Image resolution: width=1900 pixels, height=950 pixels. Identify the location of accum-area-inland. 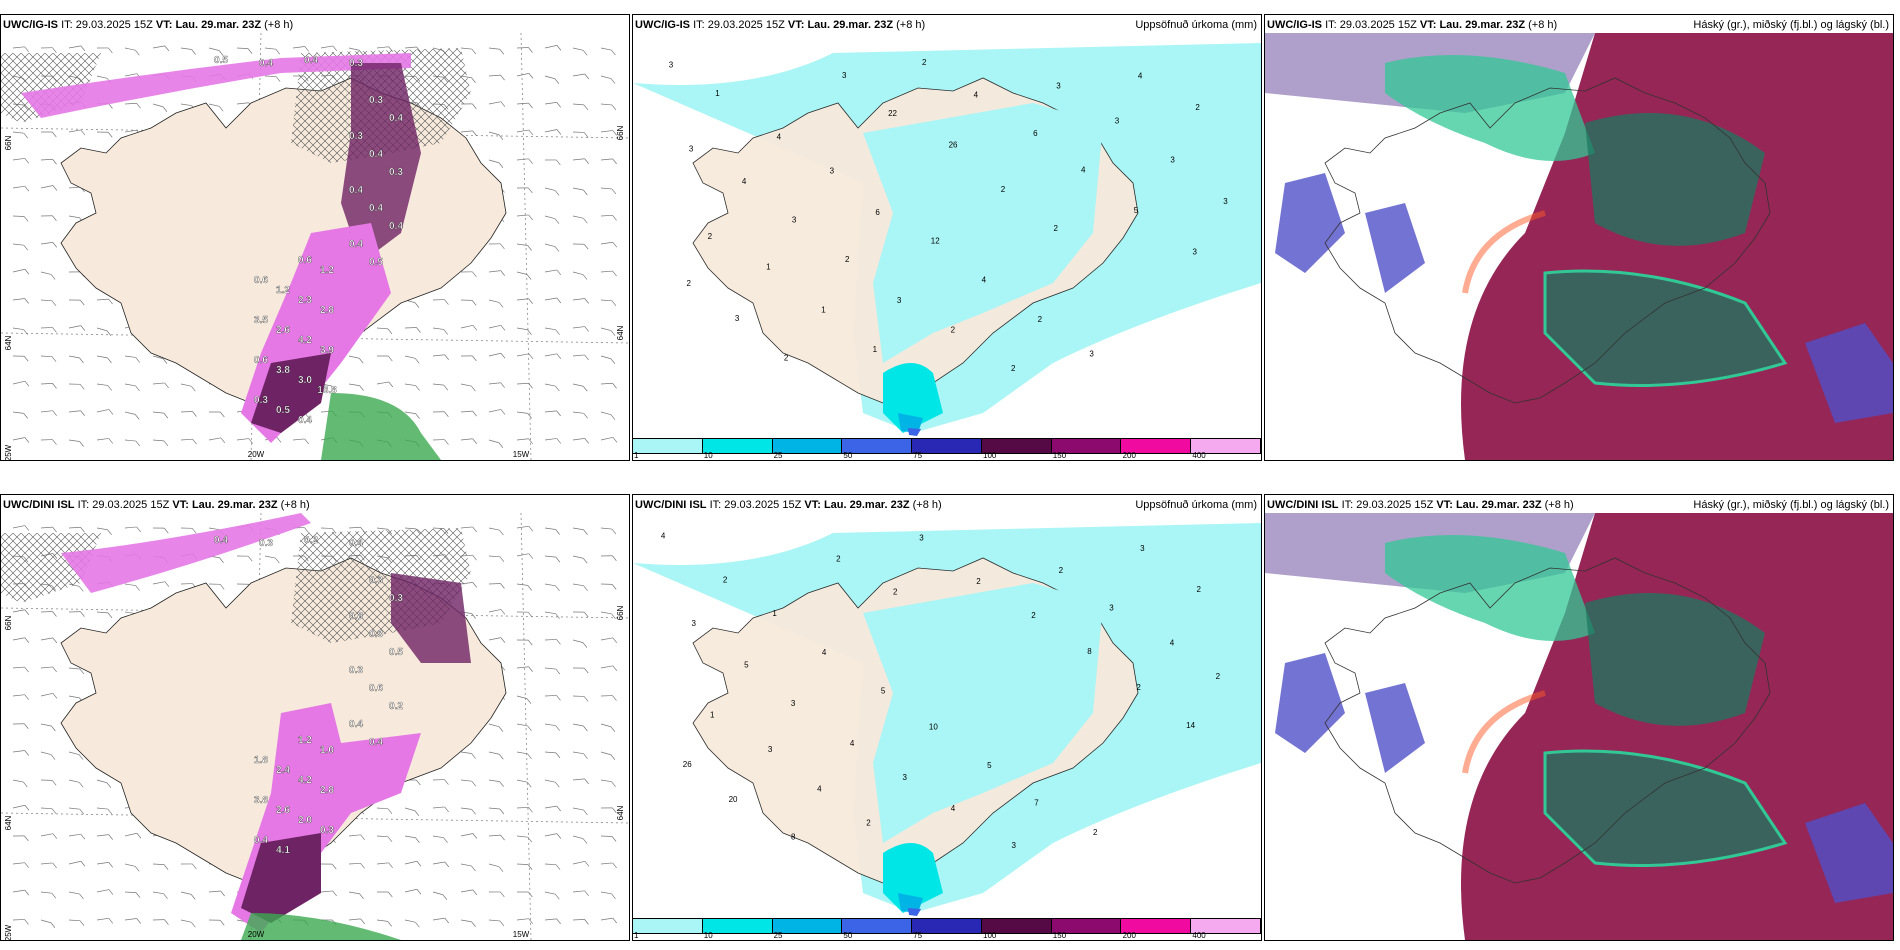
(983, 713).